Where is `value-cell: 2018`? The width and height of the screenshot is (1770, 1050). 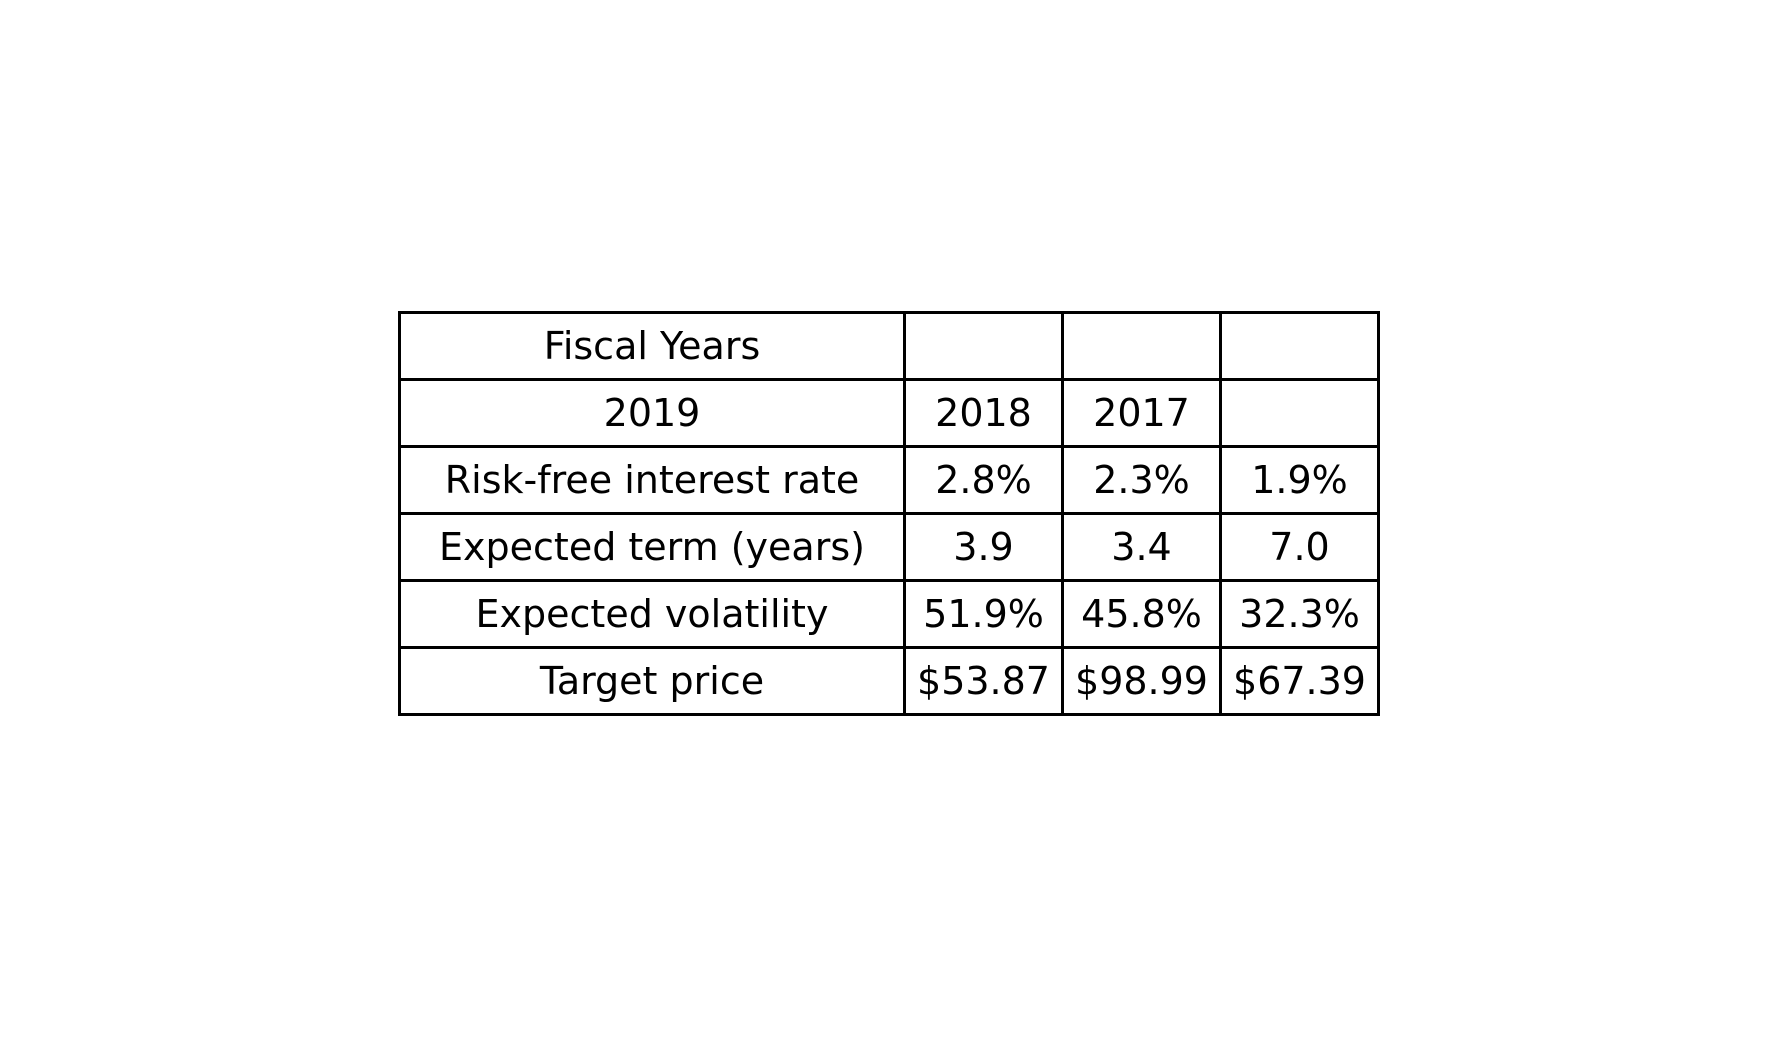
value-cell: 2018 is located at coordinates (983, 413).